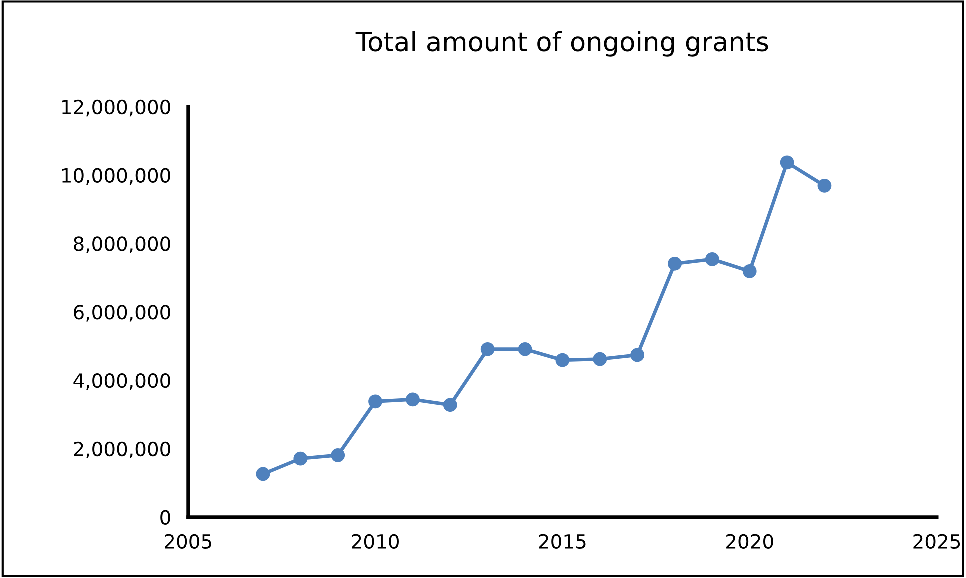 The width and height of the screenshot is (966, 578). Describe the element at coordinates (122, 313) in the screenshot. I see `y-tick-label: 6,000,000` at that location.